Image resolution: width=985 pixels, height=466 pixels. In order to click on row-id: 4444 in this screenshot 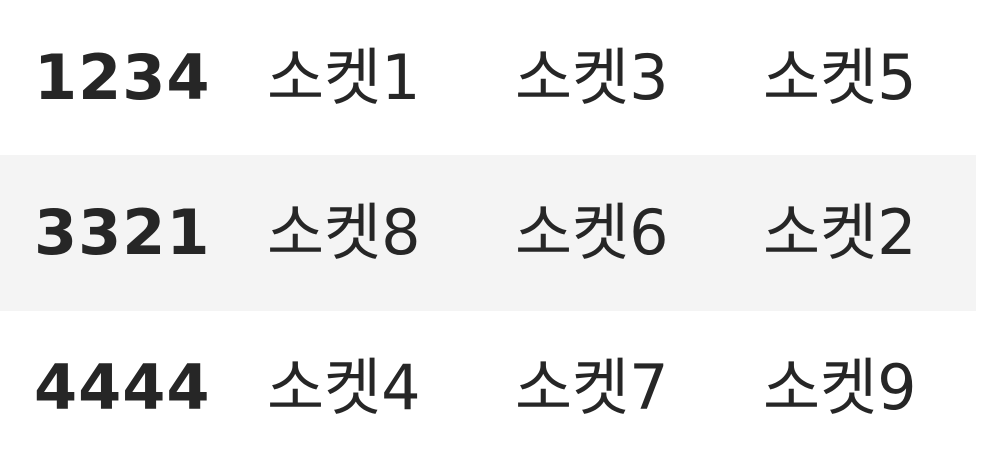, I will do `click(122, 388)`.